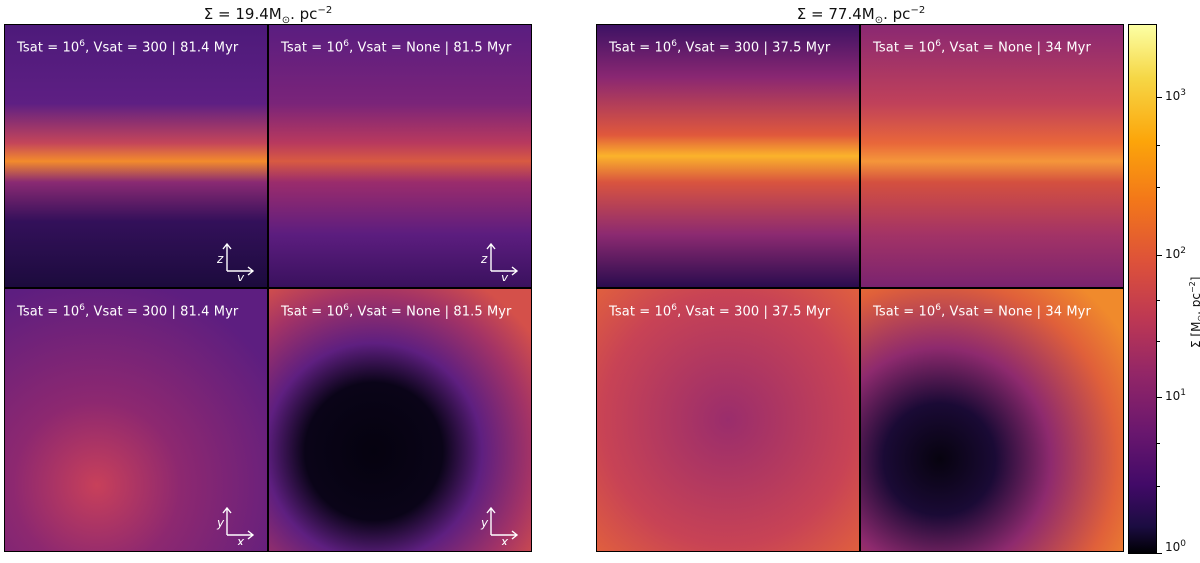 Image resolution: width=1200 pixels, height=563 pixels. What do you see at coordinates (1176, 395) in the screenshot?
I see `colorbar-tick-label: 101` at bounding box center [1176, 395].